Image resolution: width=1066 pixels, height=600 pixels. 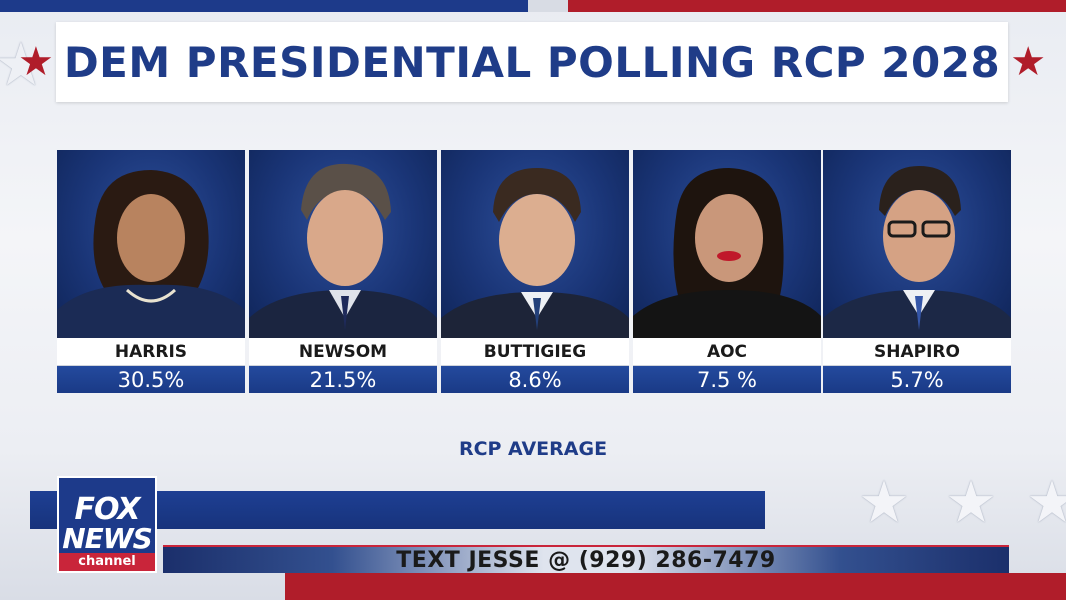 What do you see at coordinates (151, 352) in the screenshot?
I see `candidate-name: HARRIS` at bounding box center [151, 352].